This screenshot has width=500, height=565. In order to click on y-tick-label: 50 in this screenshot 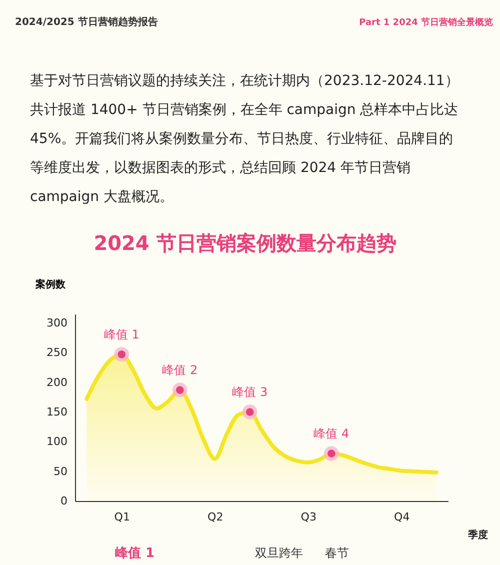, I will do `click(61, 471)`.